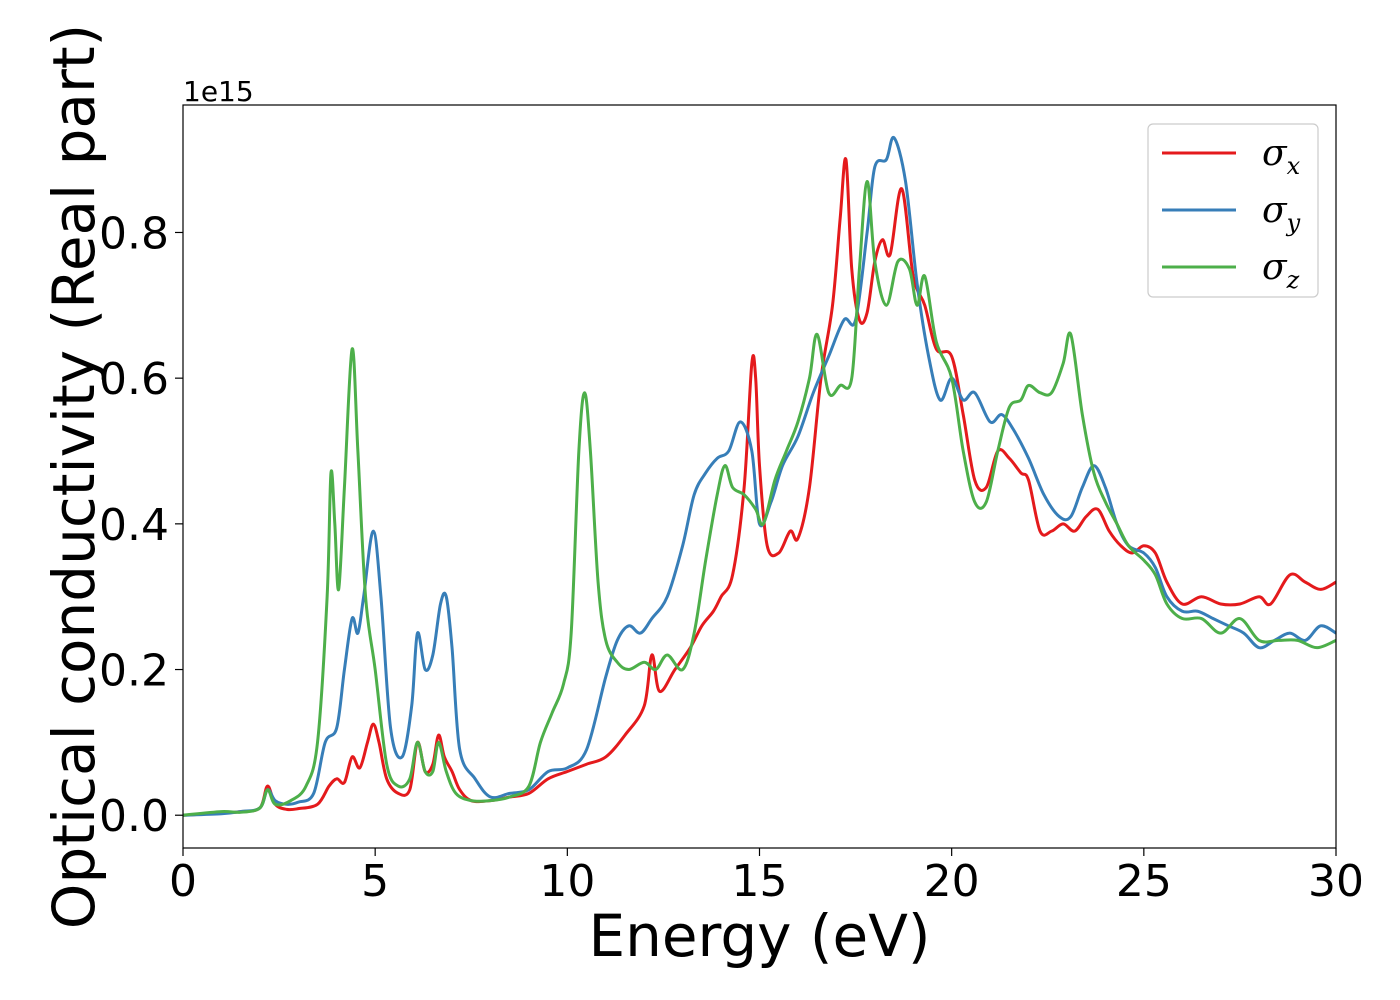 The height and width of the screenshot is (1000, 1400). I want to click on x-tick-label: 20, so click(952, 881).